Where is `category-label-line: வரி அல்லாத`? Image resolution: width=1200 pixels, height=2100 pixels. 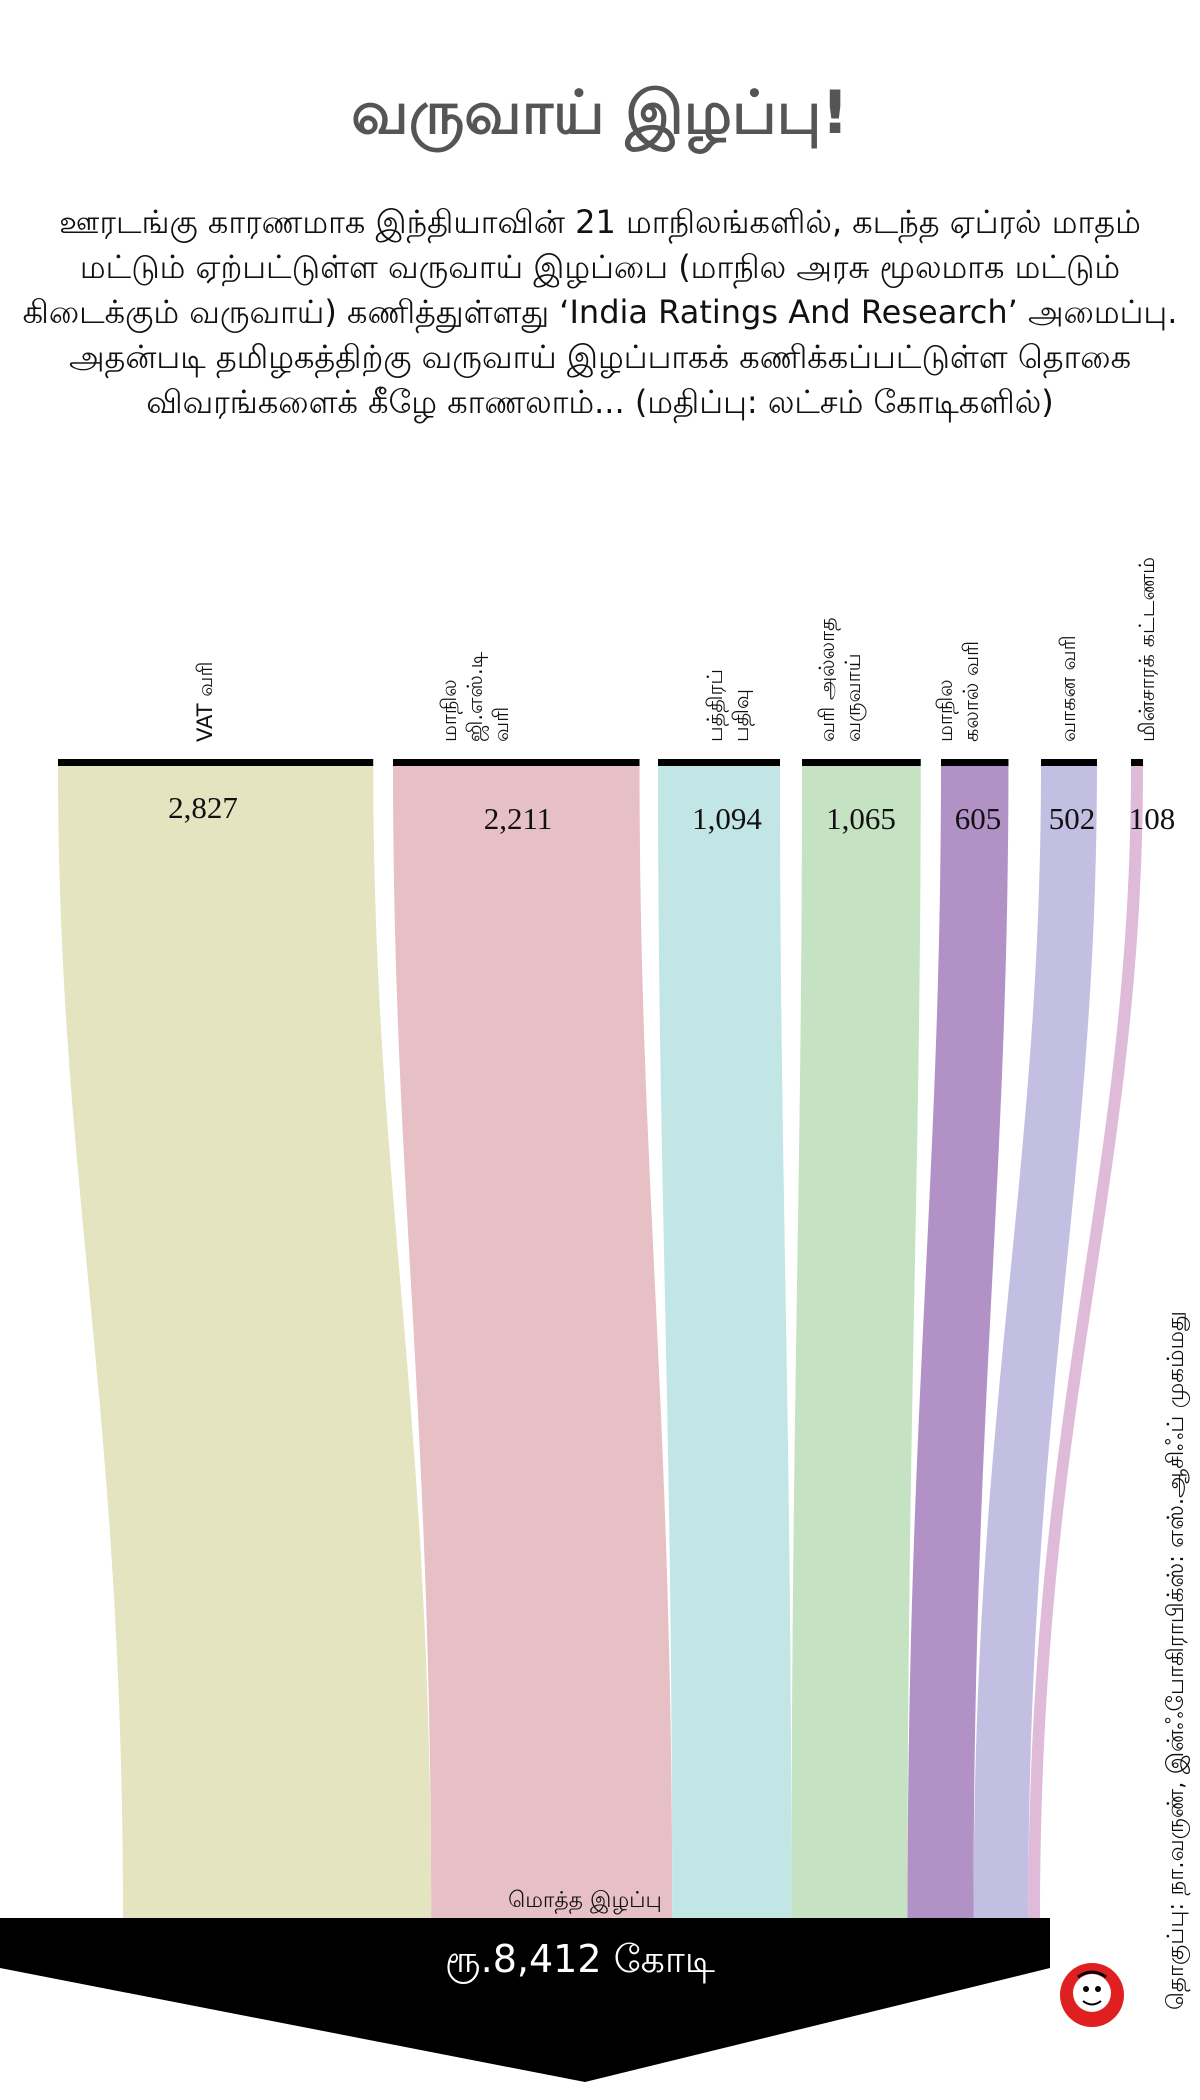 category-label-line: வரி அல்லாத is located at coordinates (828, 679).